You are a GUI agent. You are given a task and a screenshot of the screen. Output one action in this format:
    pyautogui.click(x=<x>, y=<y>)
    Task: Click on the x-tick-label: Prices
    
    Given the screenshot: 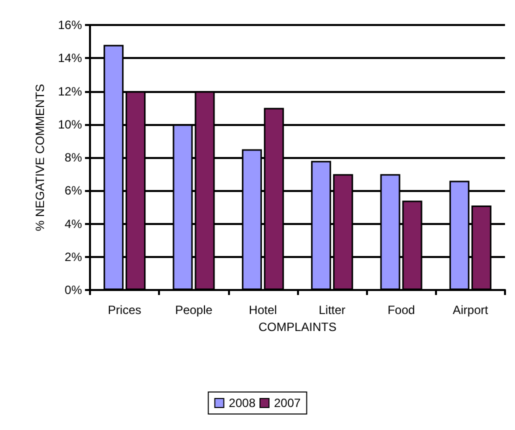 What is the action you would take?
    pyautogui.click(x=125, y=310)
    